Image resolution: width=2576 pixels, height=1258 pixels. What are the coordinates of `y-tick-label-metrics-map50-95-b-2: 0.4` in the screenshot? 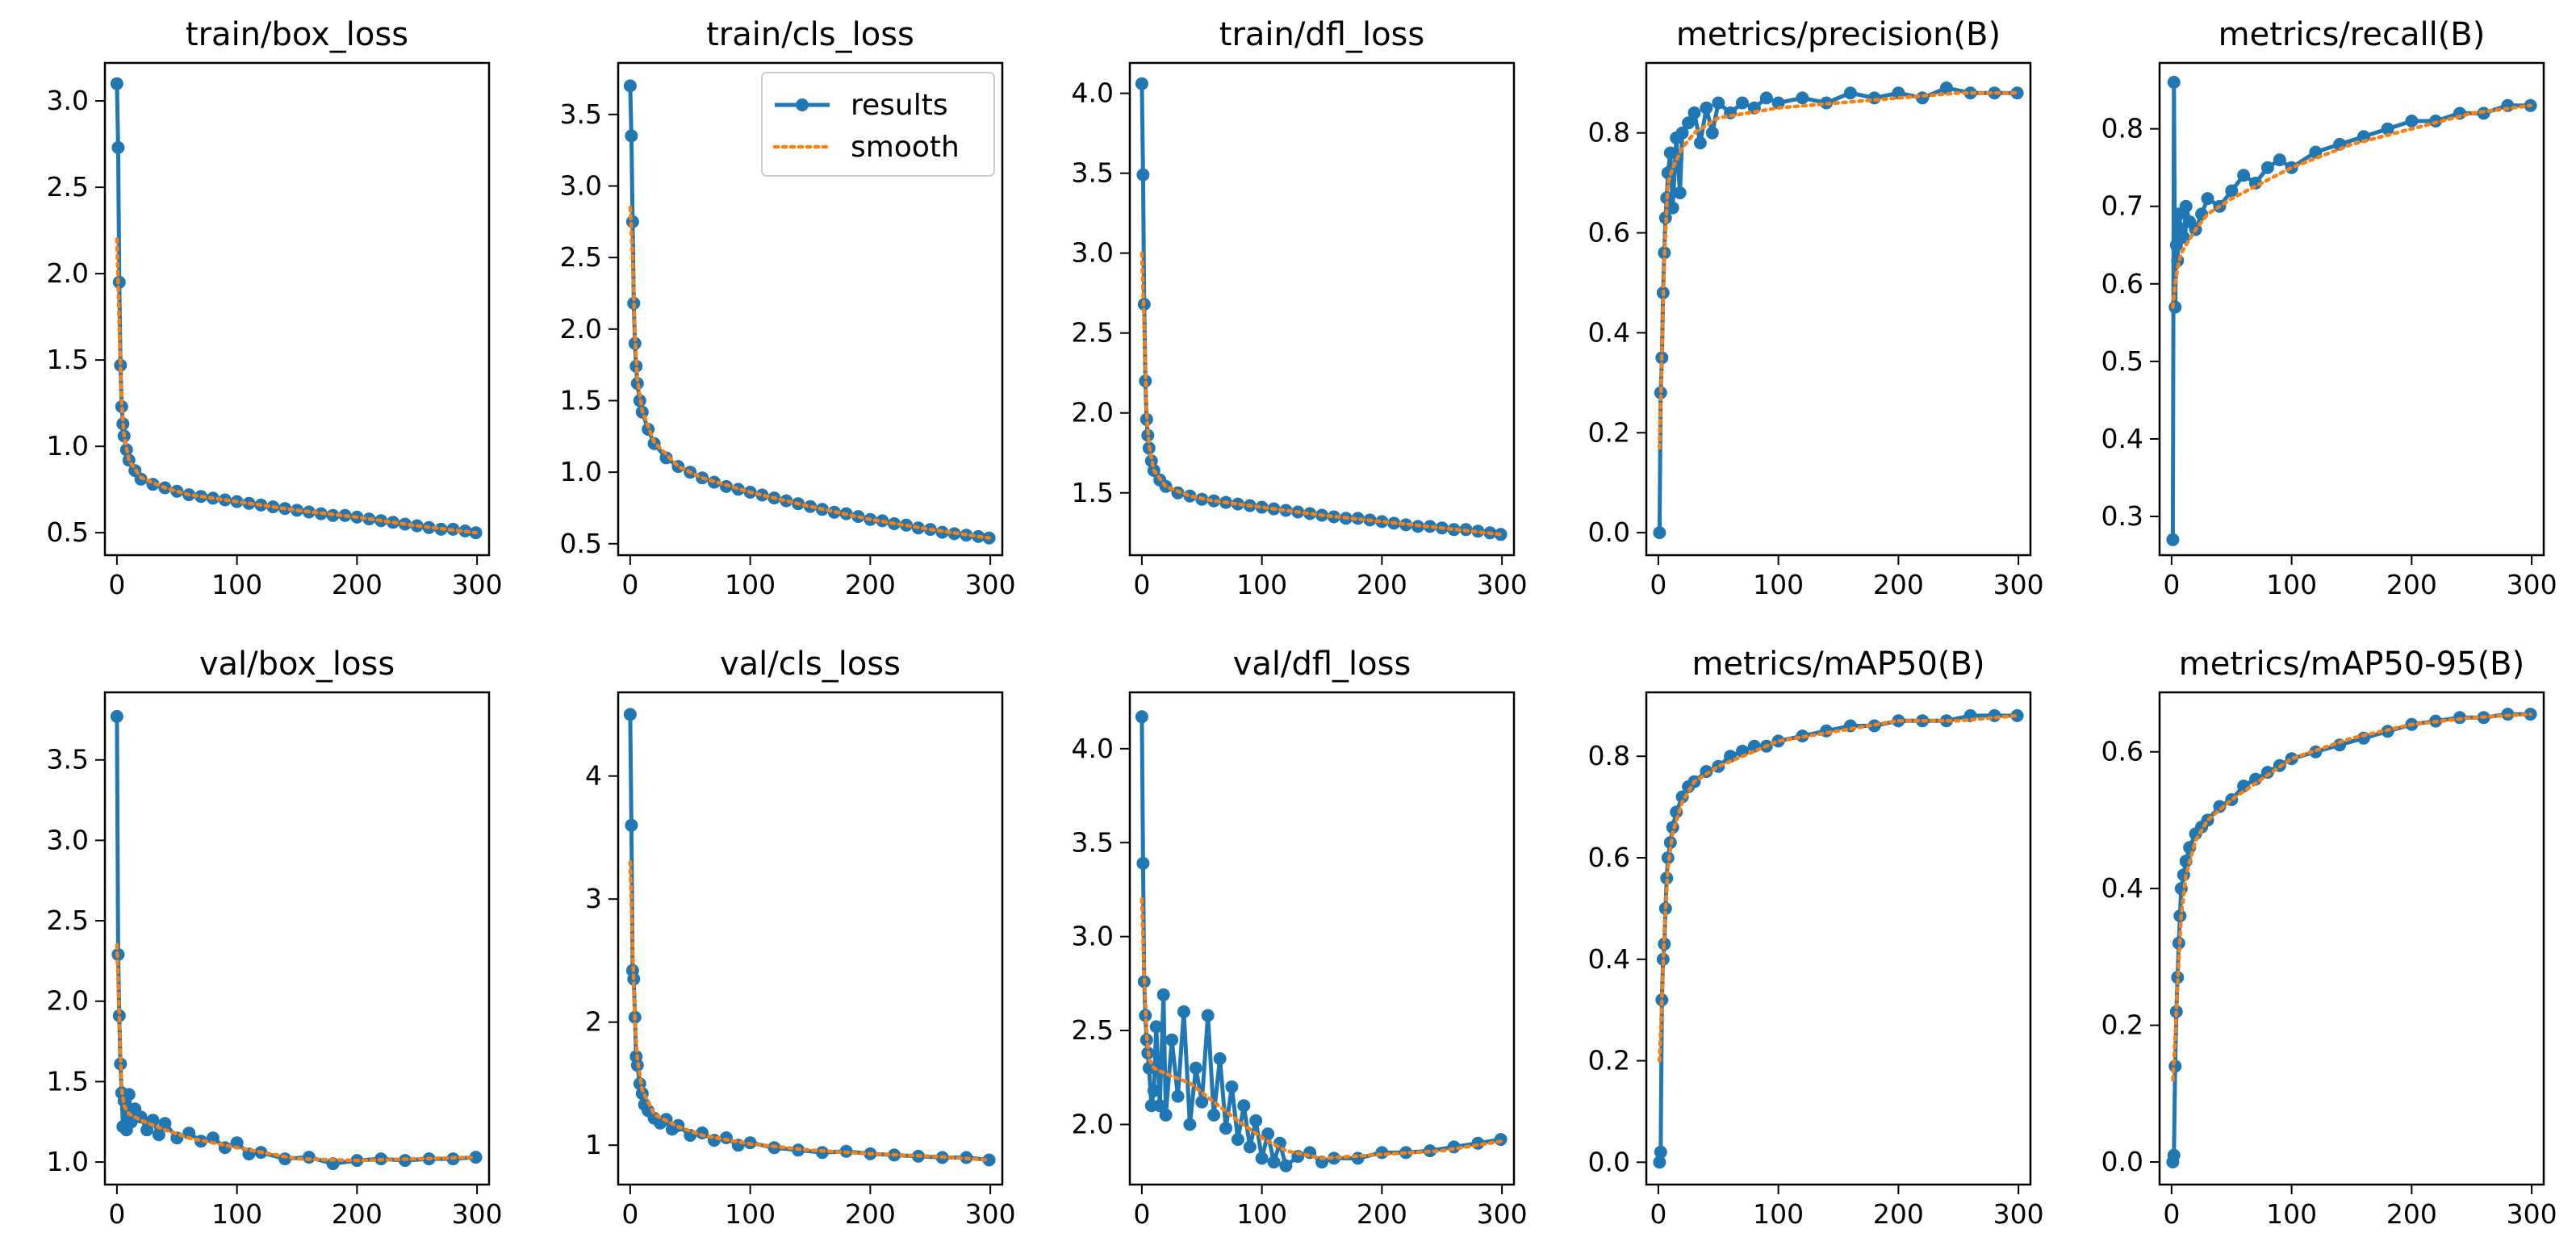 It's located at (2122, 888).